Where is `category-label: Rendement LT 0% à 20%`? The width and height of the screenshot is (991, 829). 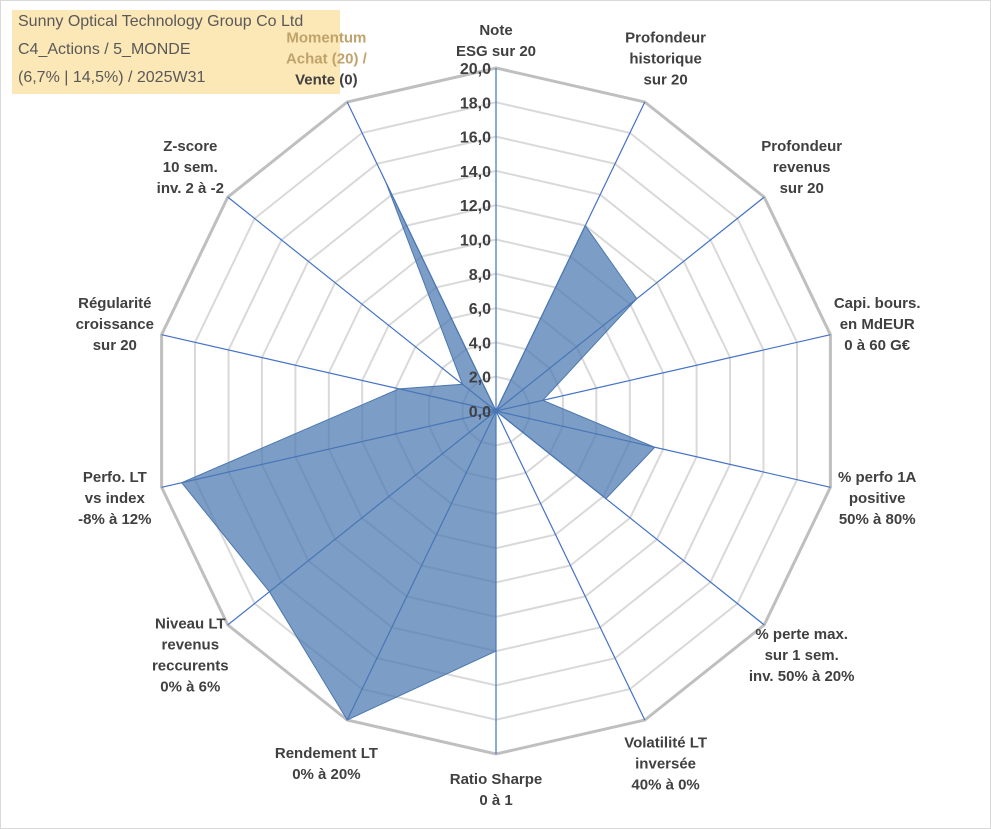 category-label: Rendement LT 0% à 20% is located at coordinates (326, 764).